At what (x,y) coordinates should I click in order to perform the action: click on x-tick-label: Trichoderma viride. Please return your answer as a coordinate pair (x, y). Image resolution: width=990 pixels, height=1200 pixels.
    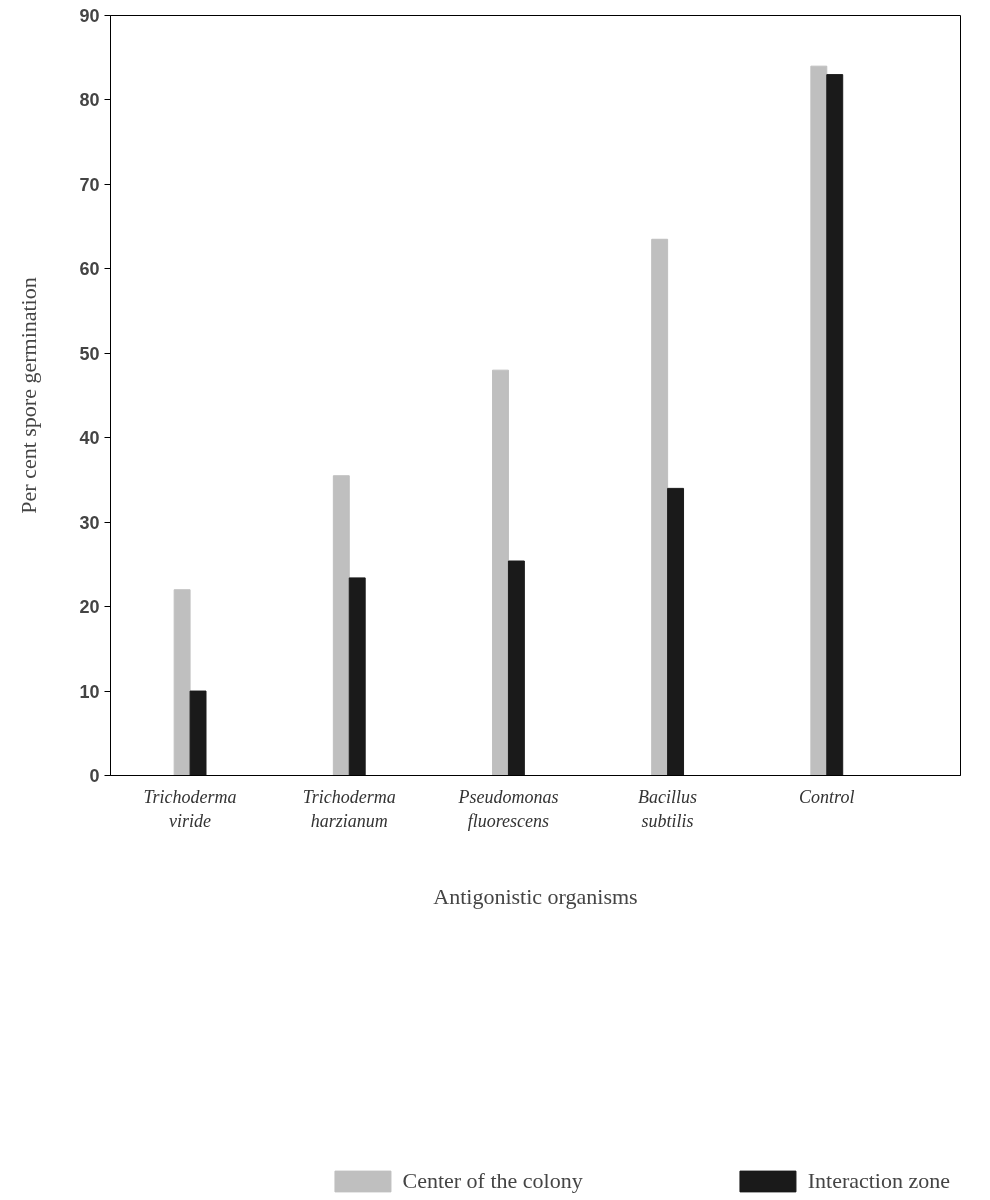
    Looking at the image, I should click on (190, 808).